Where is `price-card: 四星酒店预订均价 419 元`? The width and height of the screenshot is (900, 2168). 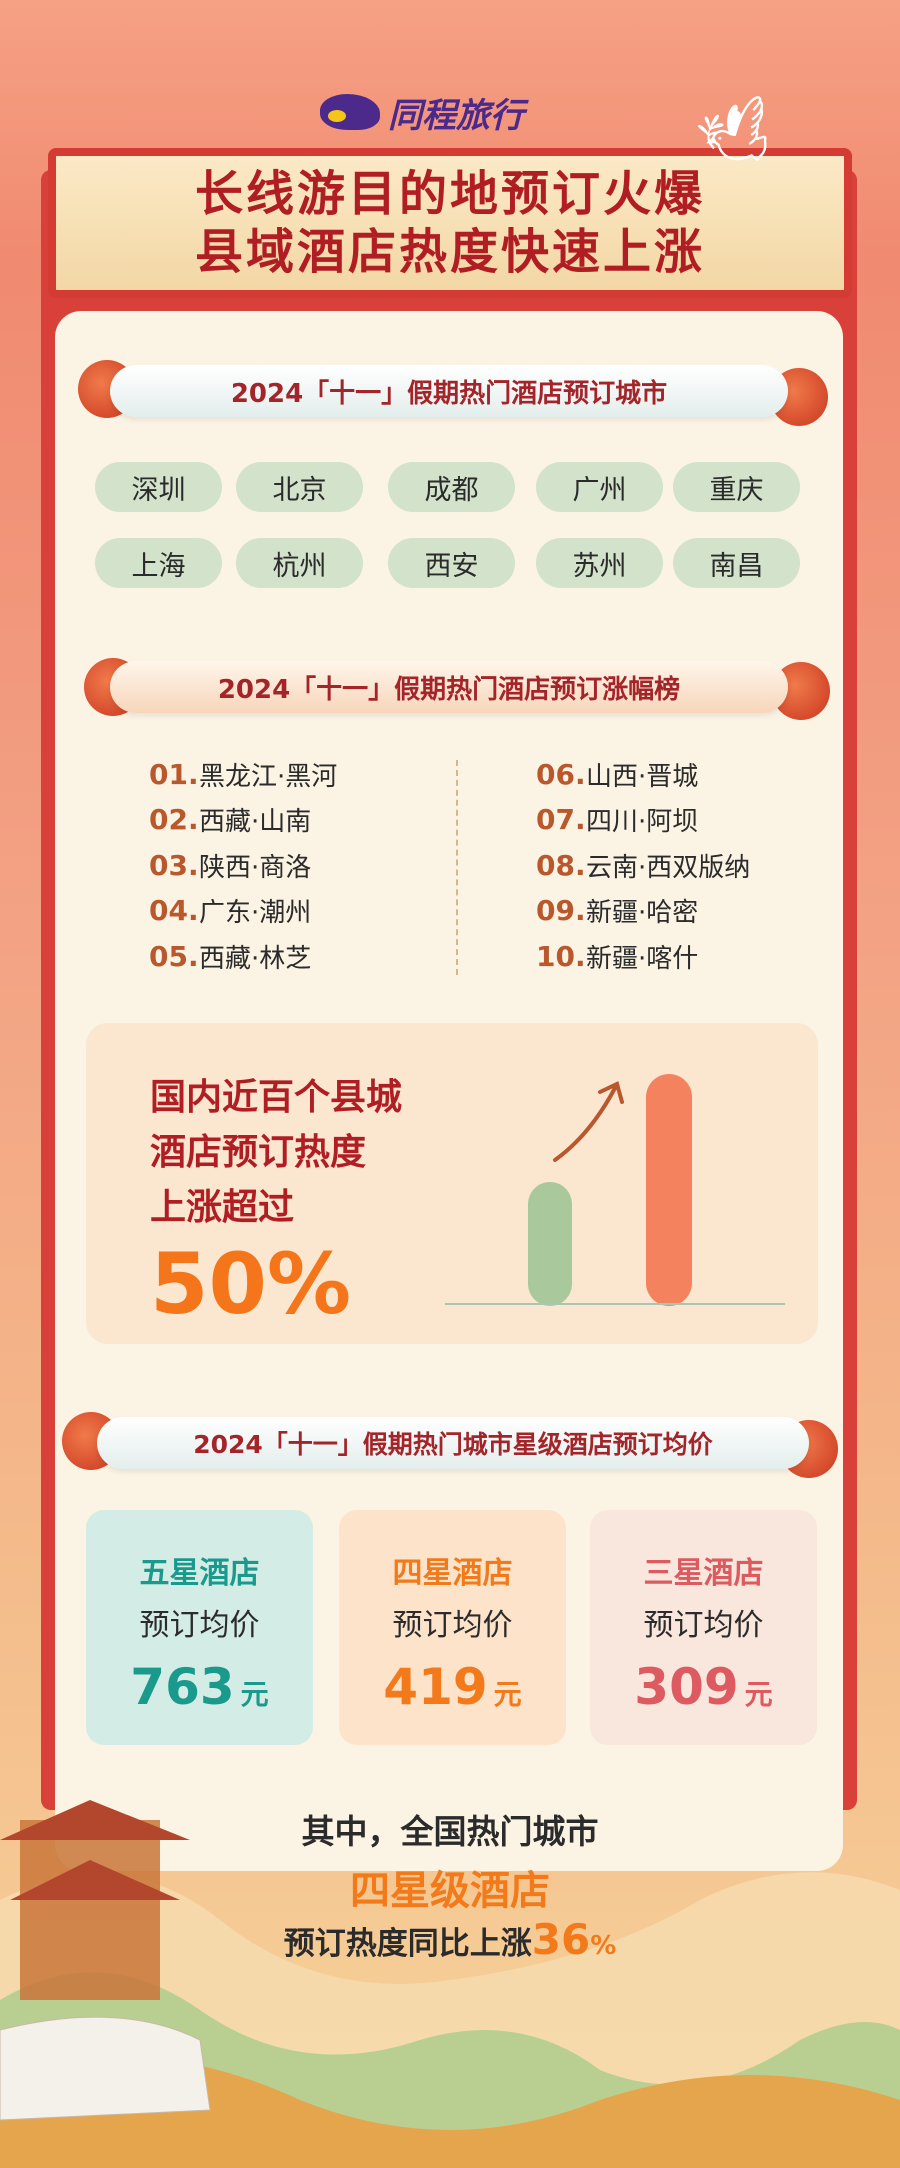 price-card: 四星酒店预订均价 419 元 is located at coordinates (452, 1627).